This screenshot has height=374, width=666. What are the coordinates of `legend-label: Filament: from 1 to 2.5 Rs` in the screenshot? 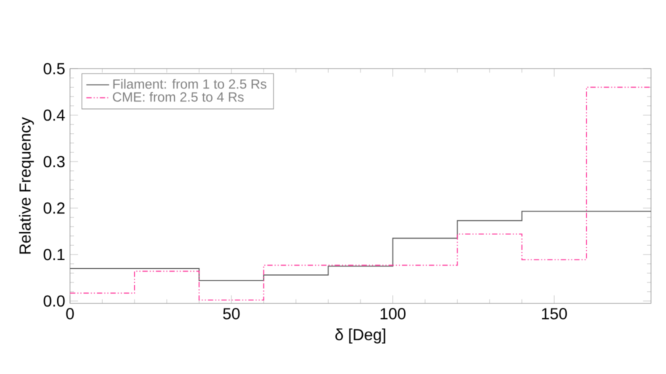 It's located at (189, 83).